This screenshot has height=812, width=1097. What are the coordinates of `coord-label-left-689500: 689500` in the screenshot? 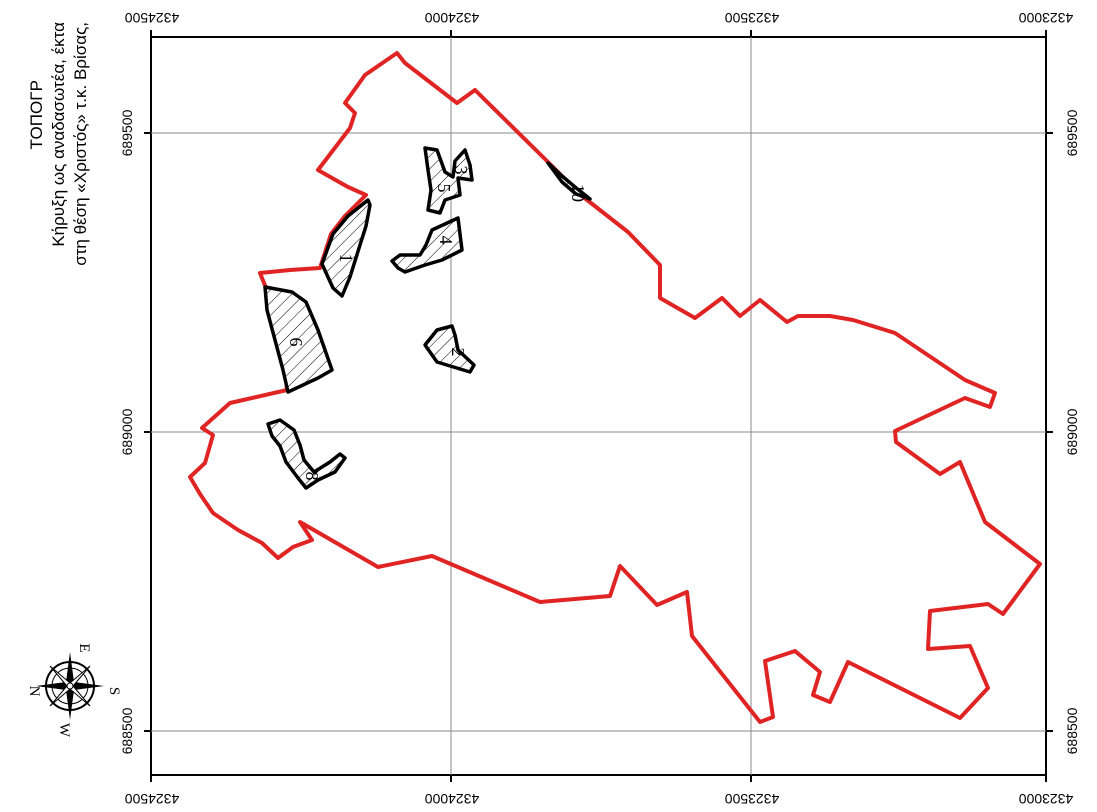 It's located at (127, 132).